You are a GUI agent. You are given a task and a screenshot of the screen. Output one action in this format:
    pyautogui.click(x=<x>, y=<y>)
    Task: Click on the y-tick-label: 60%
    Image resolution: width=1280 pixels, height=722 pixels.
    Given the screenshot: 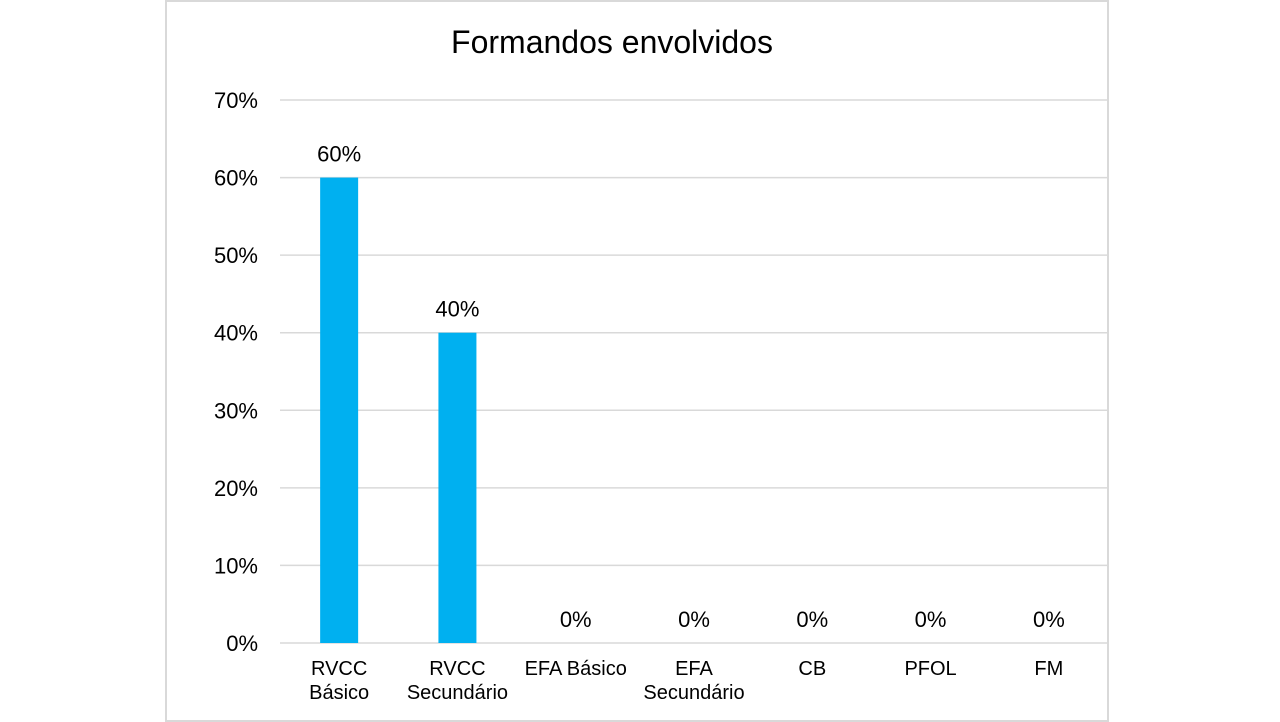 What is the action you would take?
    pyautogui.click(x=236, y=178)
    